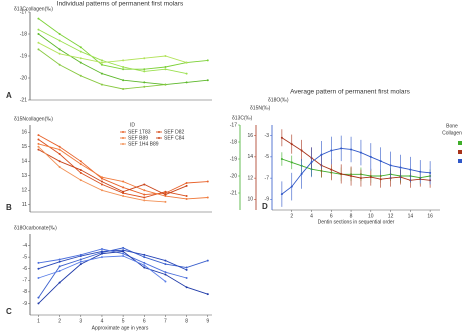  What do you see at coordinates (123, 321) in the screenshot?
I see `x-tick-label: 5` at bounding box center [123, 321].